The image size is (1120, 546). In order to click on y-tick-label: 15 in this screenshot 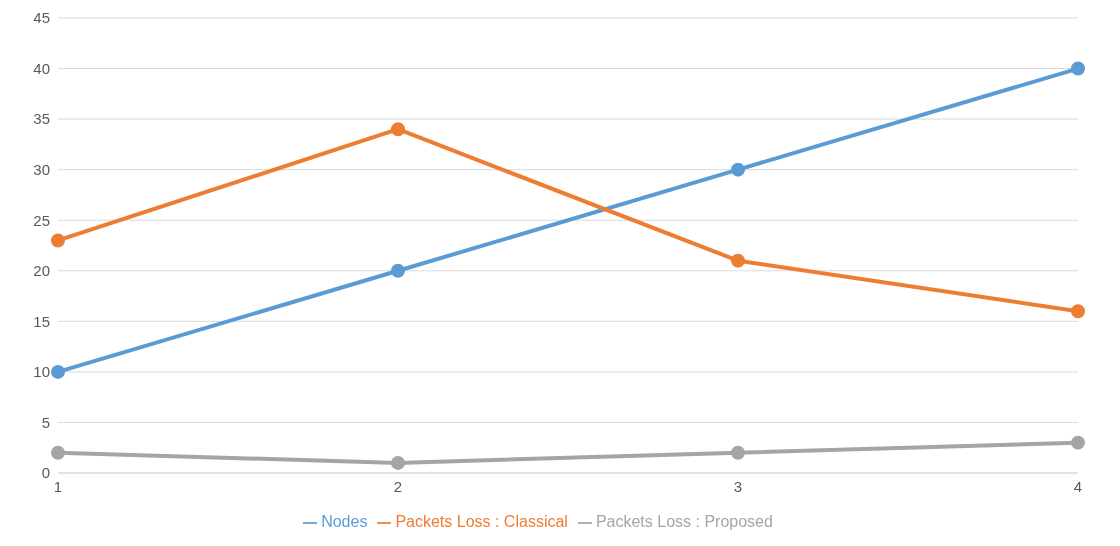, I will do `click(41, 321)`.